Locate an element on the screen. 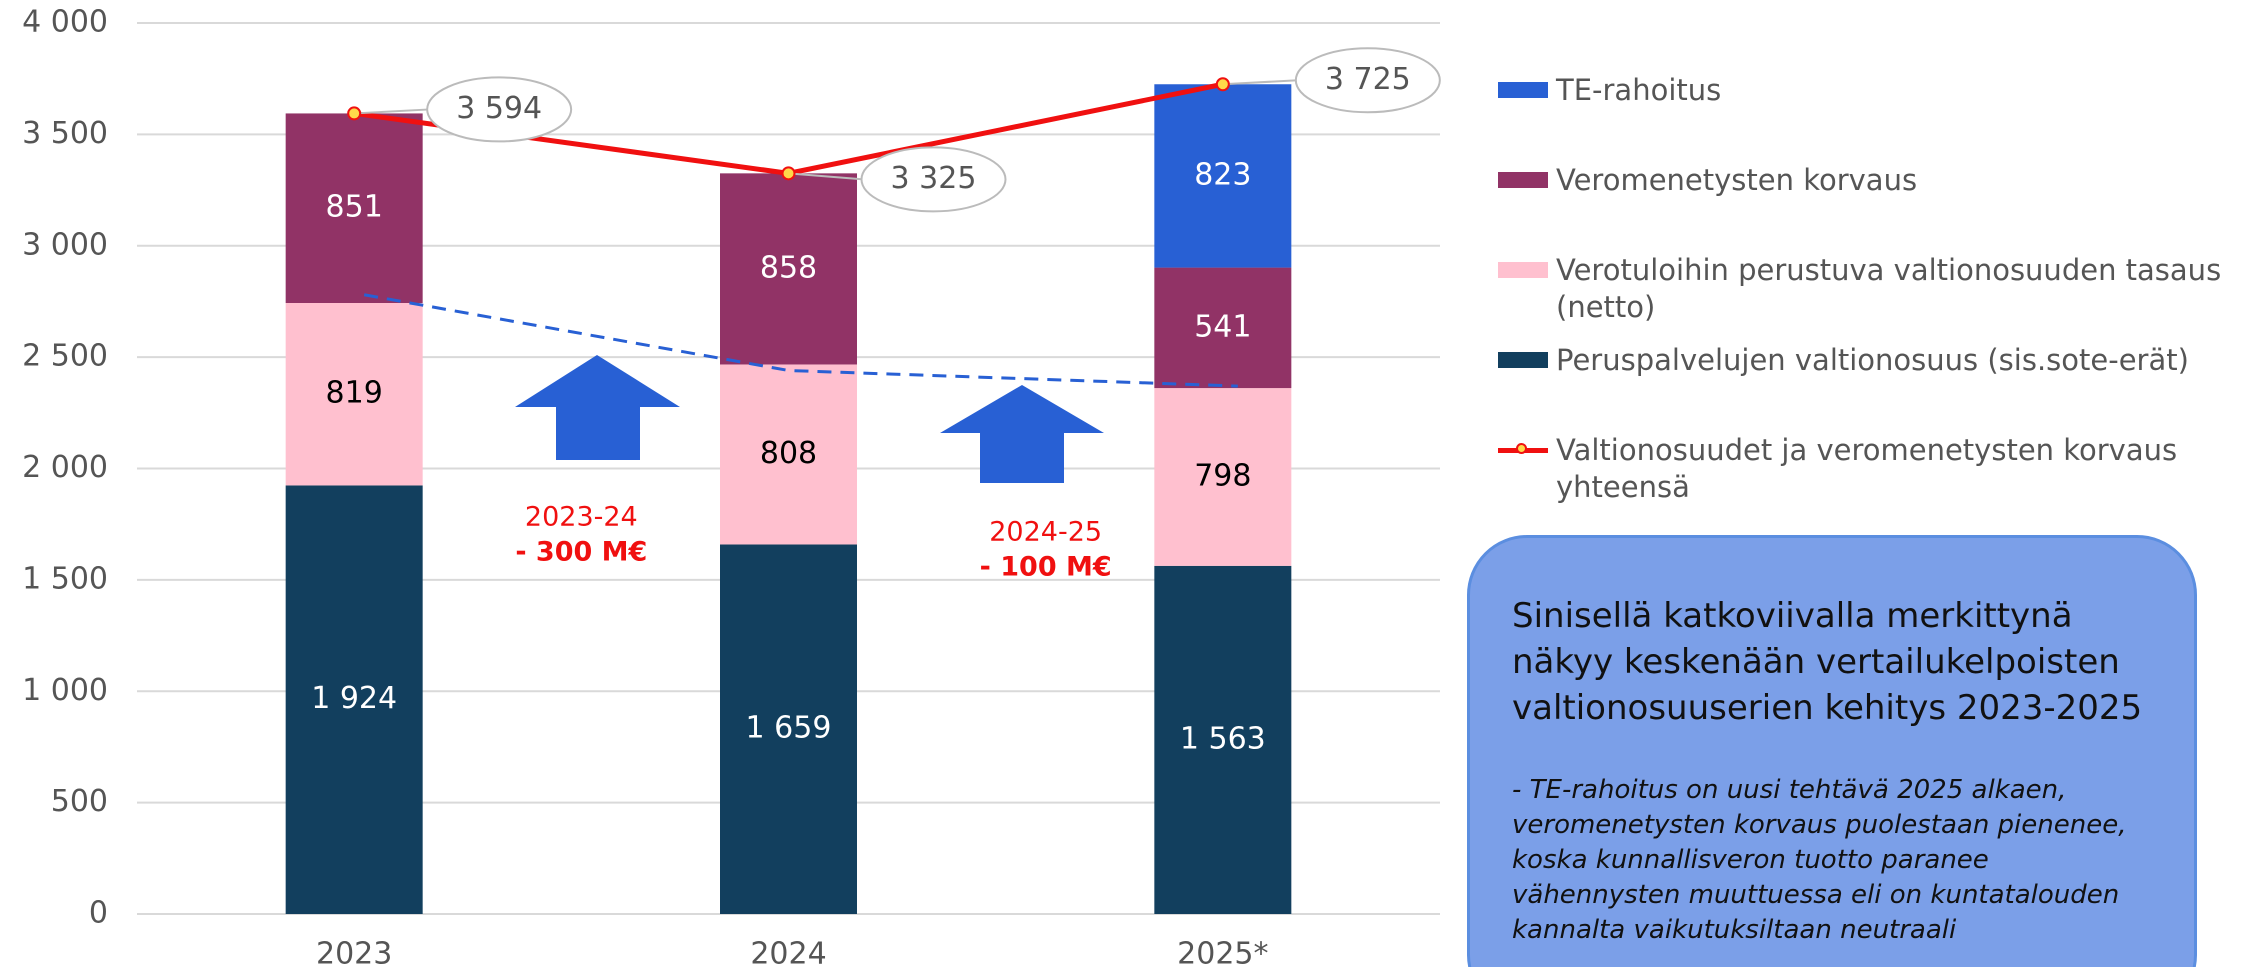 Image resolution: width=2254 pixels, height=967 pixels. legend-item: TE-rahoitus is located at coordinates (1868, 90).